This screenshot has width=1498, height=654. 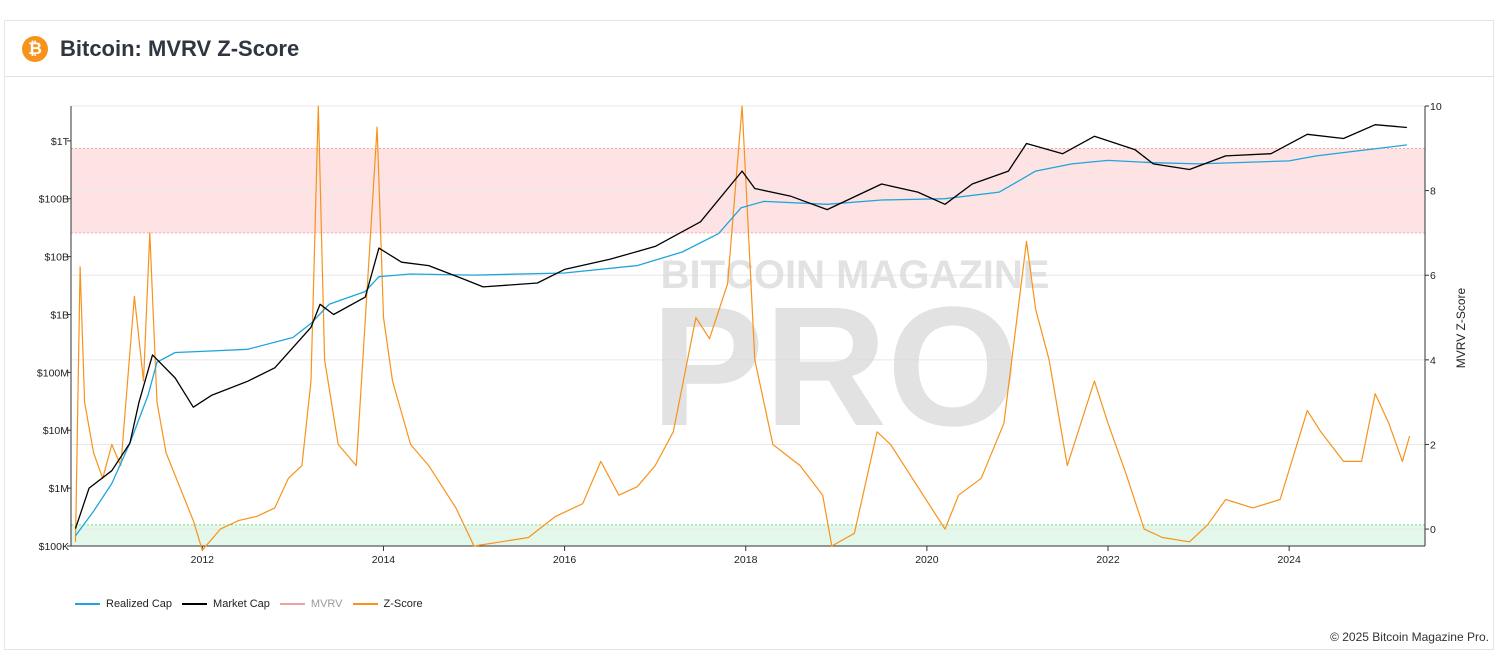 What do you see at coordinates (59, 315) in the screenshot?
I see `left-tick-label: $1B` at bounding box center [59, 315].